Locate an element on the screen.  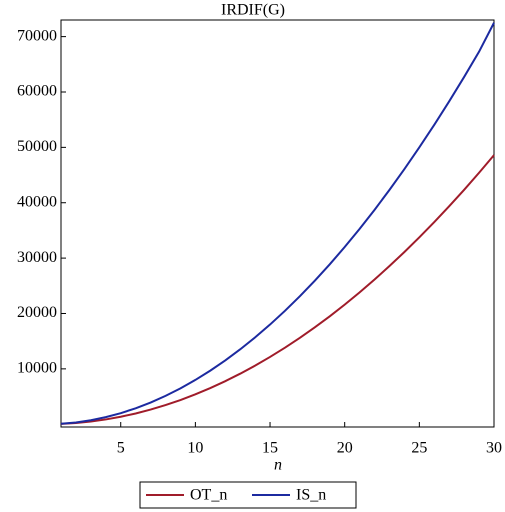
x-tick-label: 30 is located at coordinates (494, 448).